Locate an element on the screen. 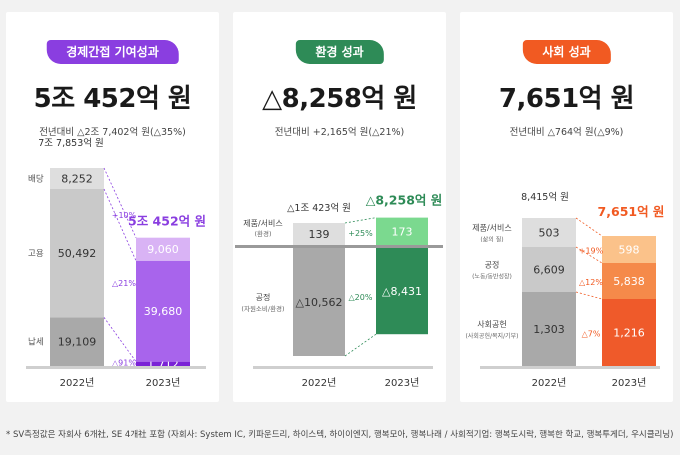 The image size is (680, 455). bar-value-label: 139 is located at coordinates (319, 234).